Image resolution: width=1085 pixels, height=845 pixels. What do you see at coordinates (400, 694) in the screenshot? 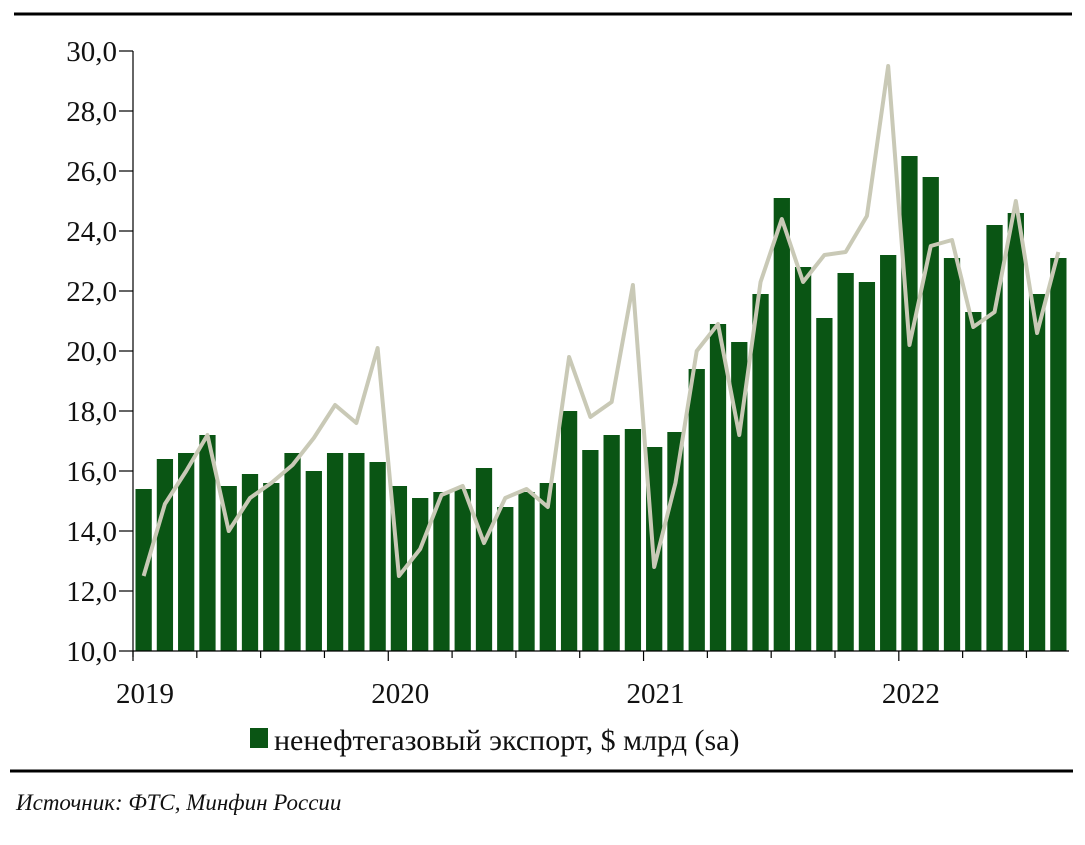
I see `x-tick-label: 2020` at bounding box center [400, 694].